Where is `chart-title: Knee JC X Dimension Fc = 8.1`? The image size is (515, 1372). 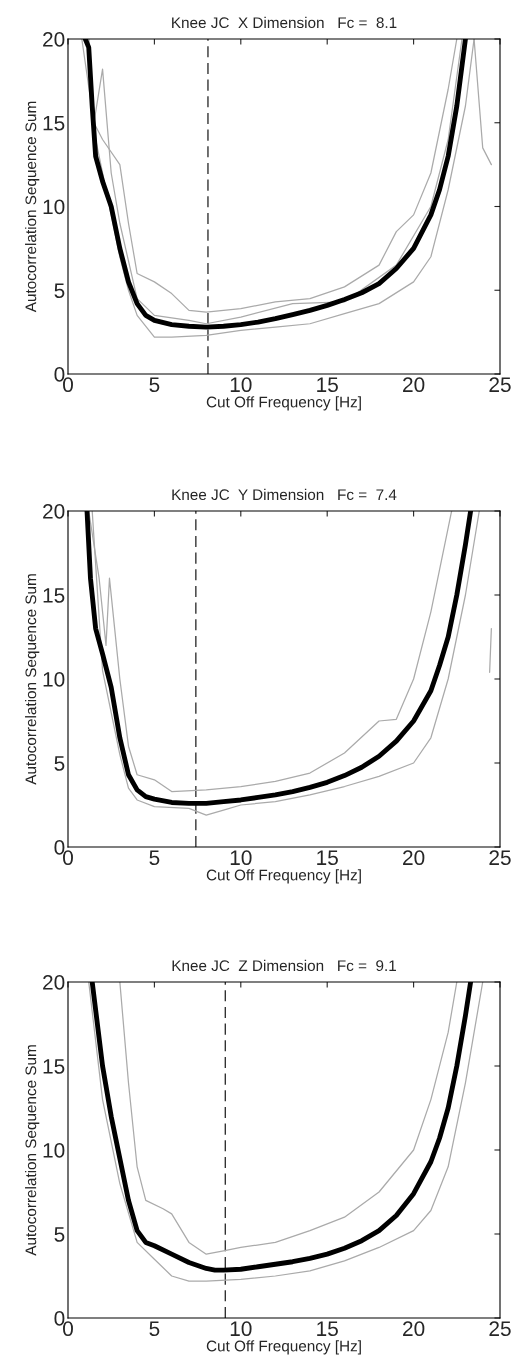
chart-title: Knee JC X Dimension Fc = 8.1 is located at coordinates (284, 22).